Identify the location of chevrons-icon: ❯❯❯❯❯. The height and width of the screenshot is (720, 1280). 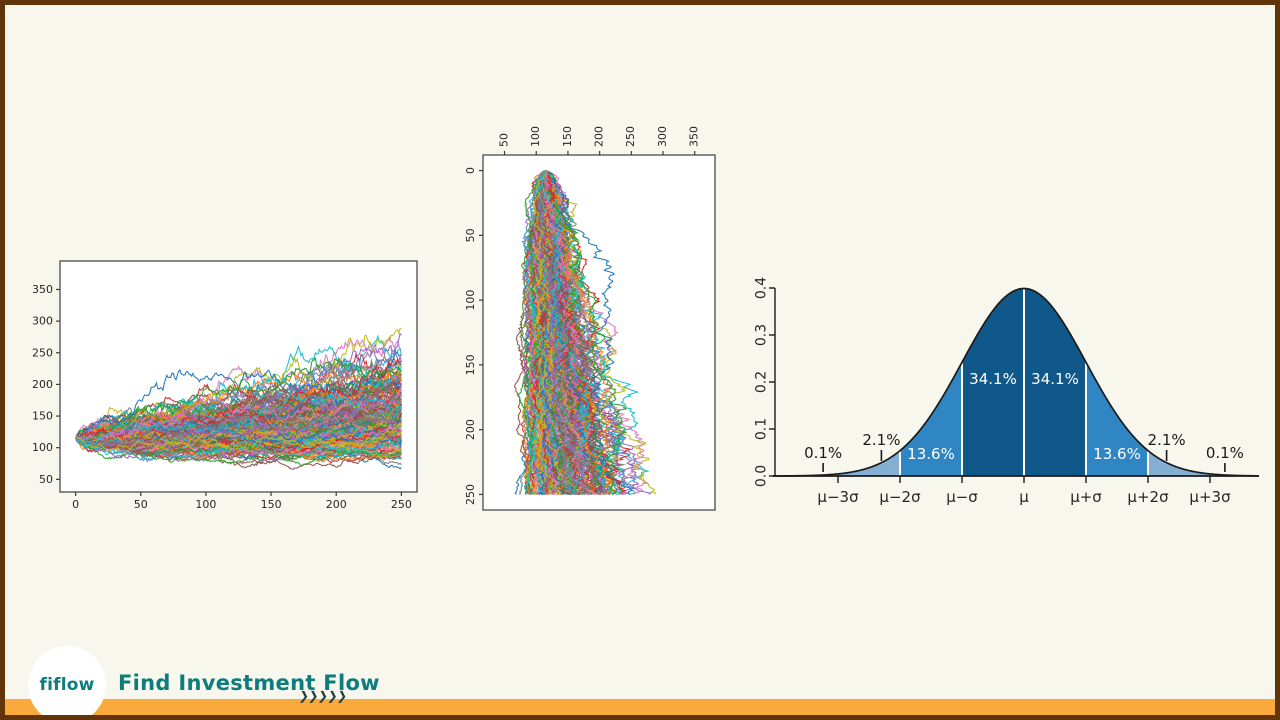
(323, 696).